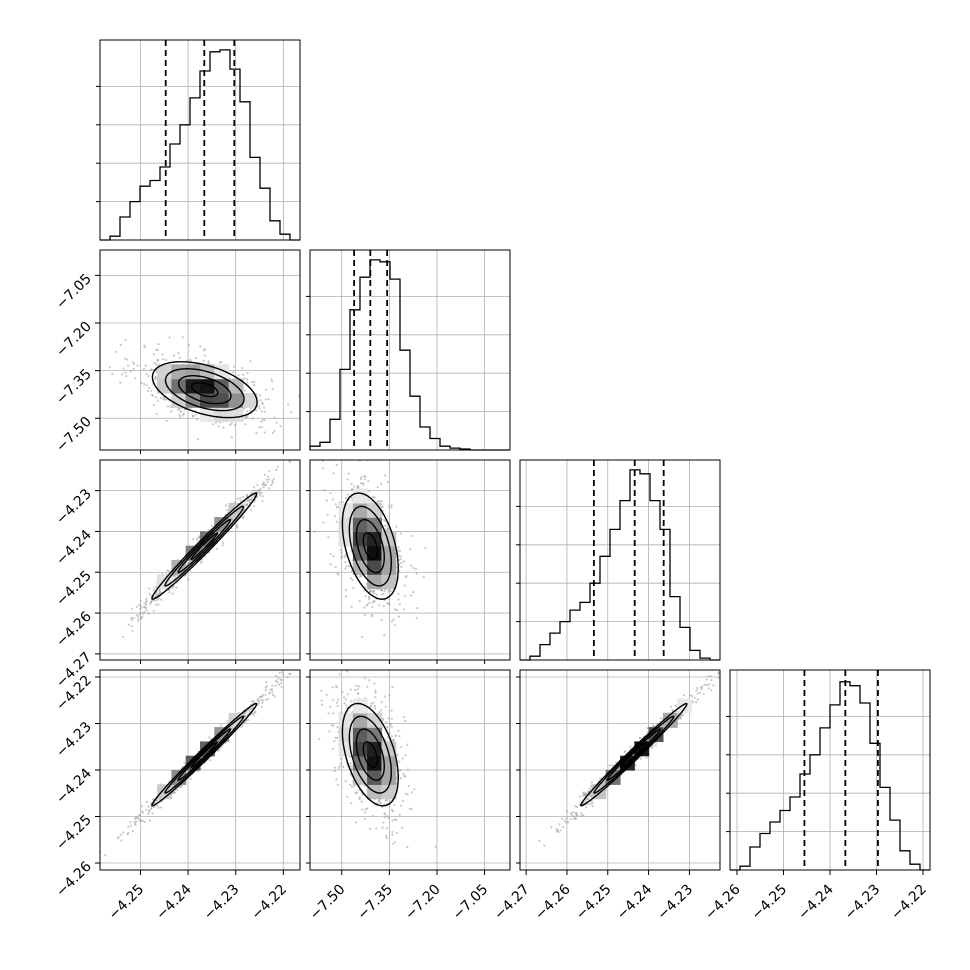 This screenshot has width=970, height=970. I want to click on y-tick-label: −7.50, so click(74, 435).